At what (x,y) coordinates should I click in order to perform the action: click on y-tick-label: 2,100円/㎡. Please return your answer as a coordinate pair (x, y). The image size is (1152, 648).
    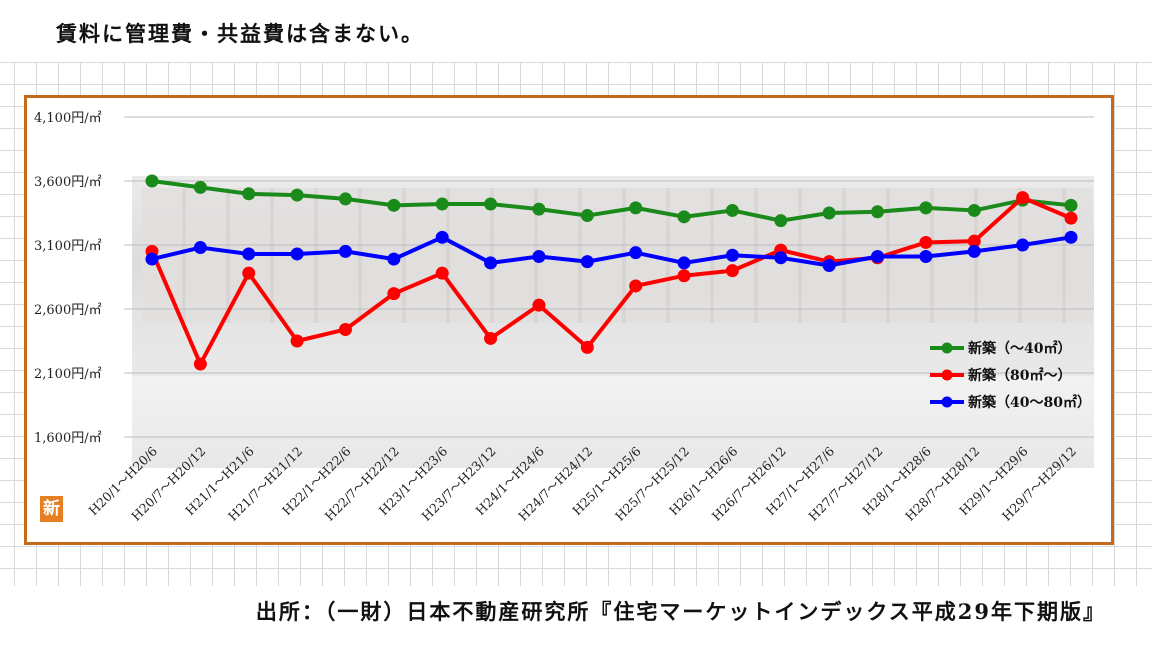
    Looking at the image, I should click on (68, 374).